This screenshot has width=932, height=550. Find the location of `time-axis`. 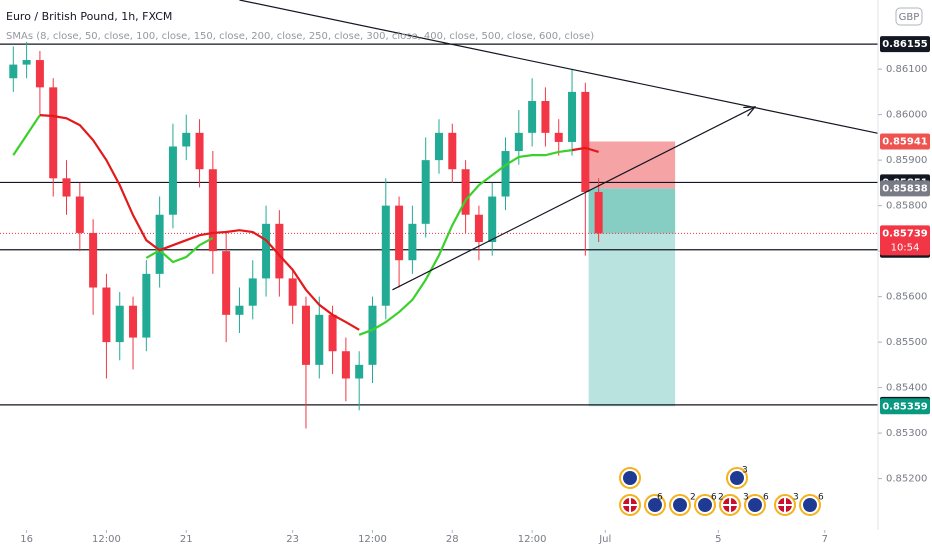

time-axis is located at coordinates (466, 540).